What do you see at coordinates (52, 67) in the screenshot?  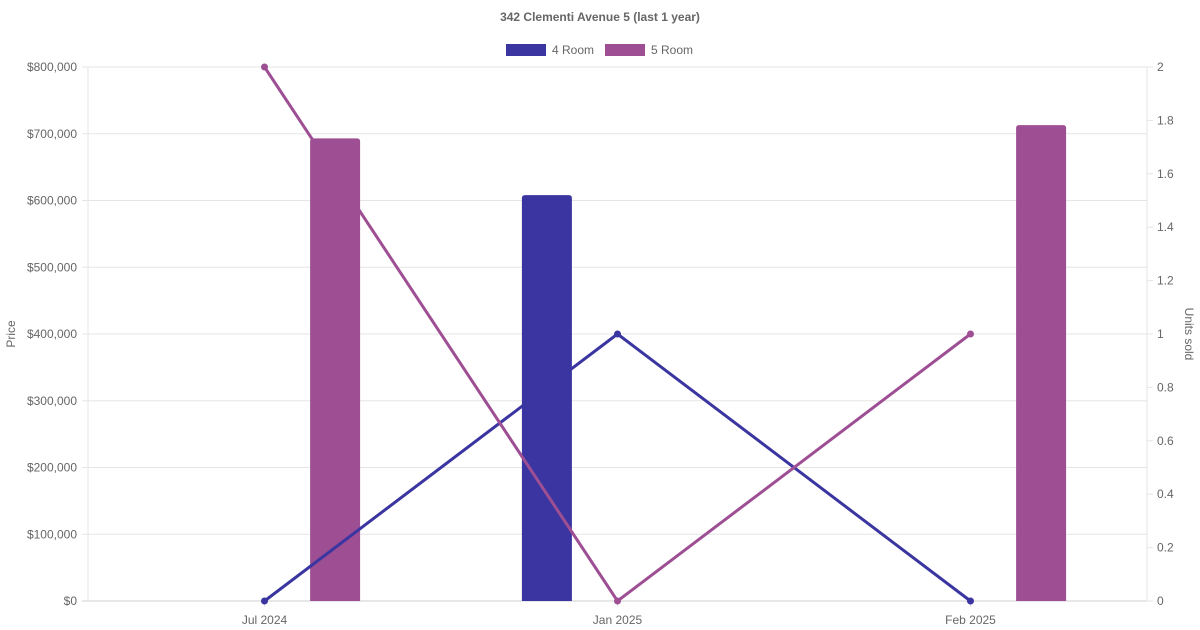 I see `y-left-tick-label: $800,000` at bounding box center [52, 67].